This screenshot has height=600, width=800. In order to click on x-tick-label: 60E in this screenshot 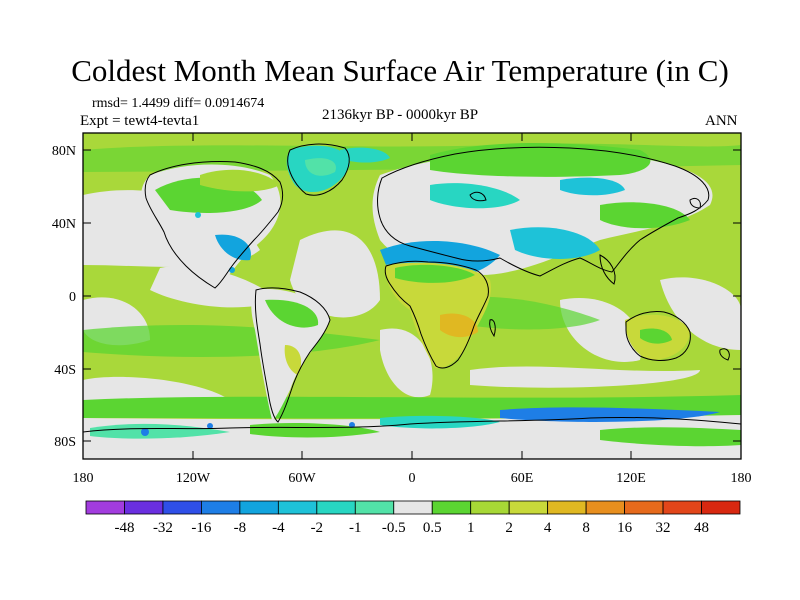, I will do `click(522, 478)`.